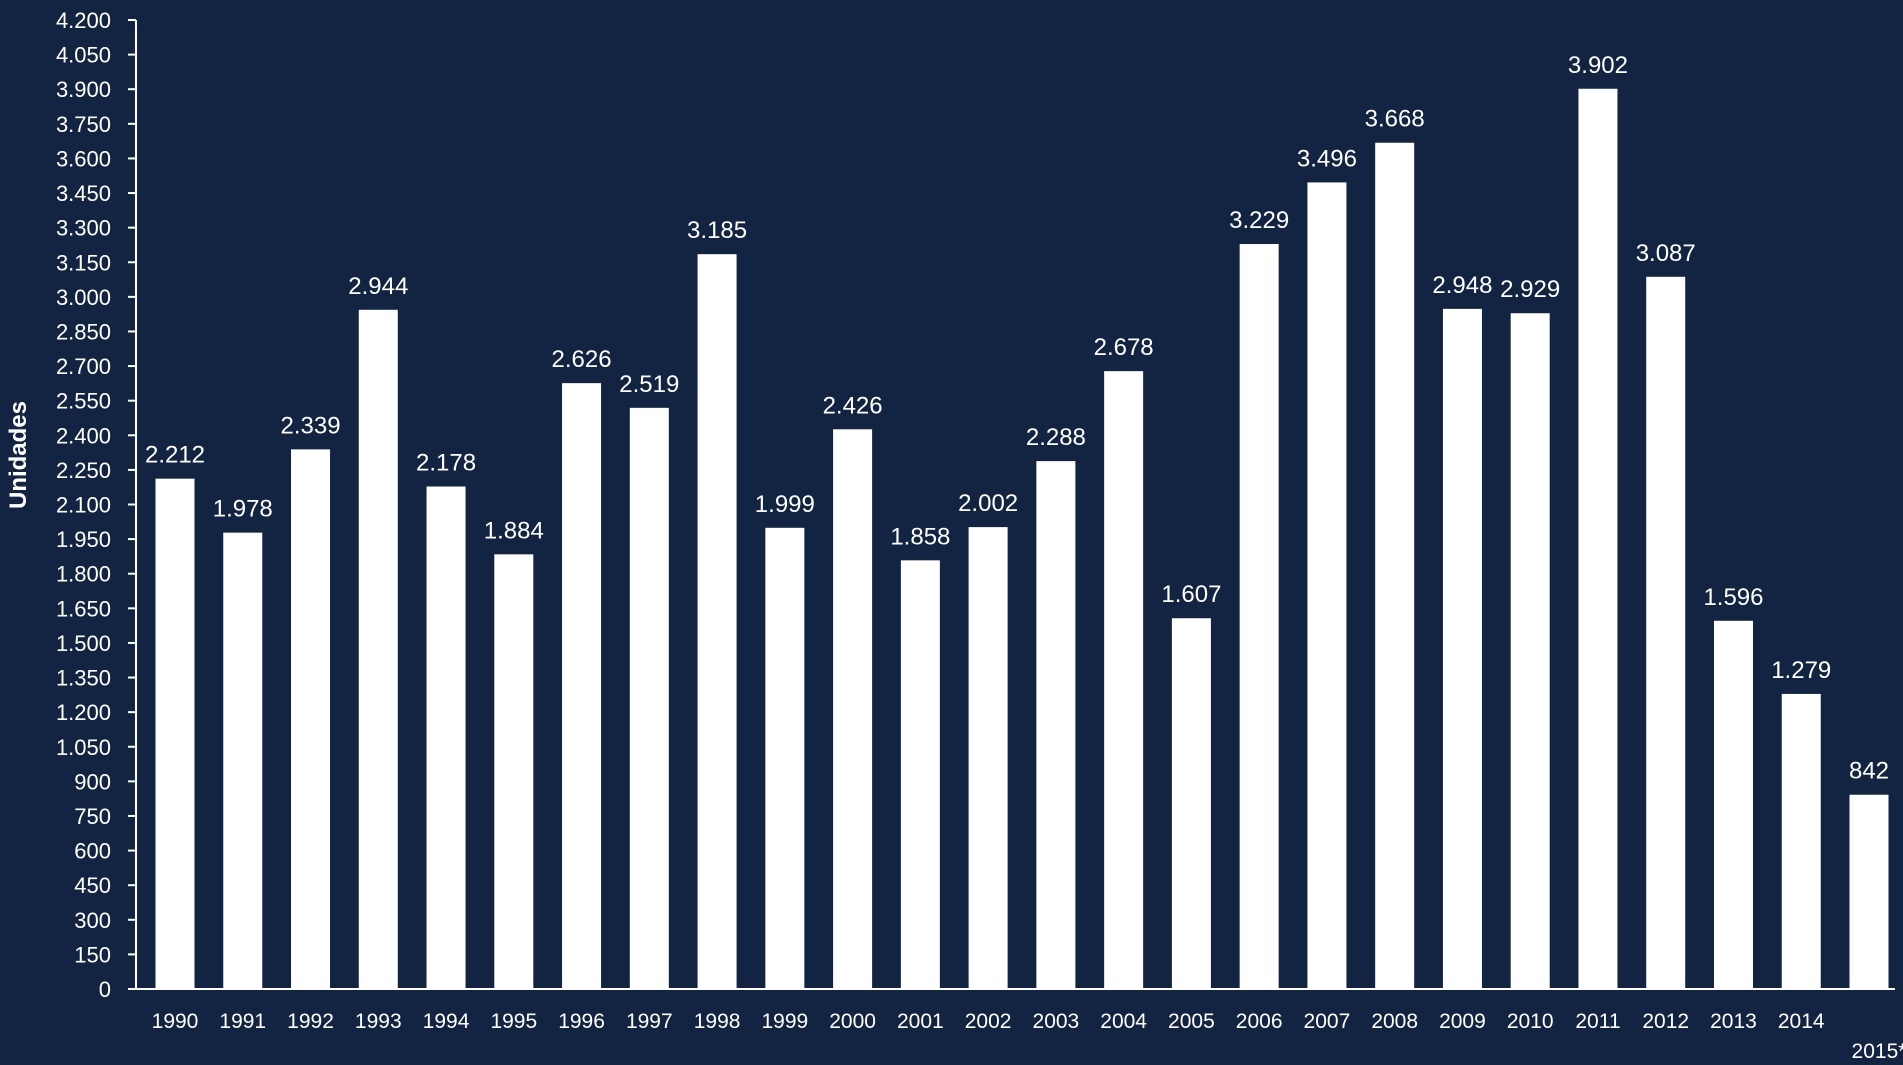  Describe the element at coordinates (446, 463) in the screenshot. I see `bar-value-label: 2.178` at that location.